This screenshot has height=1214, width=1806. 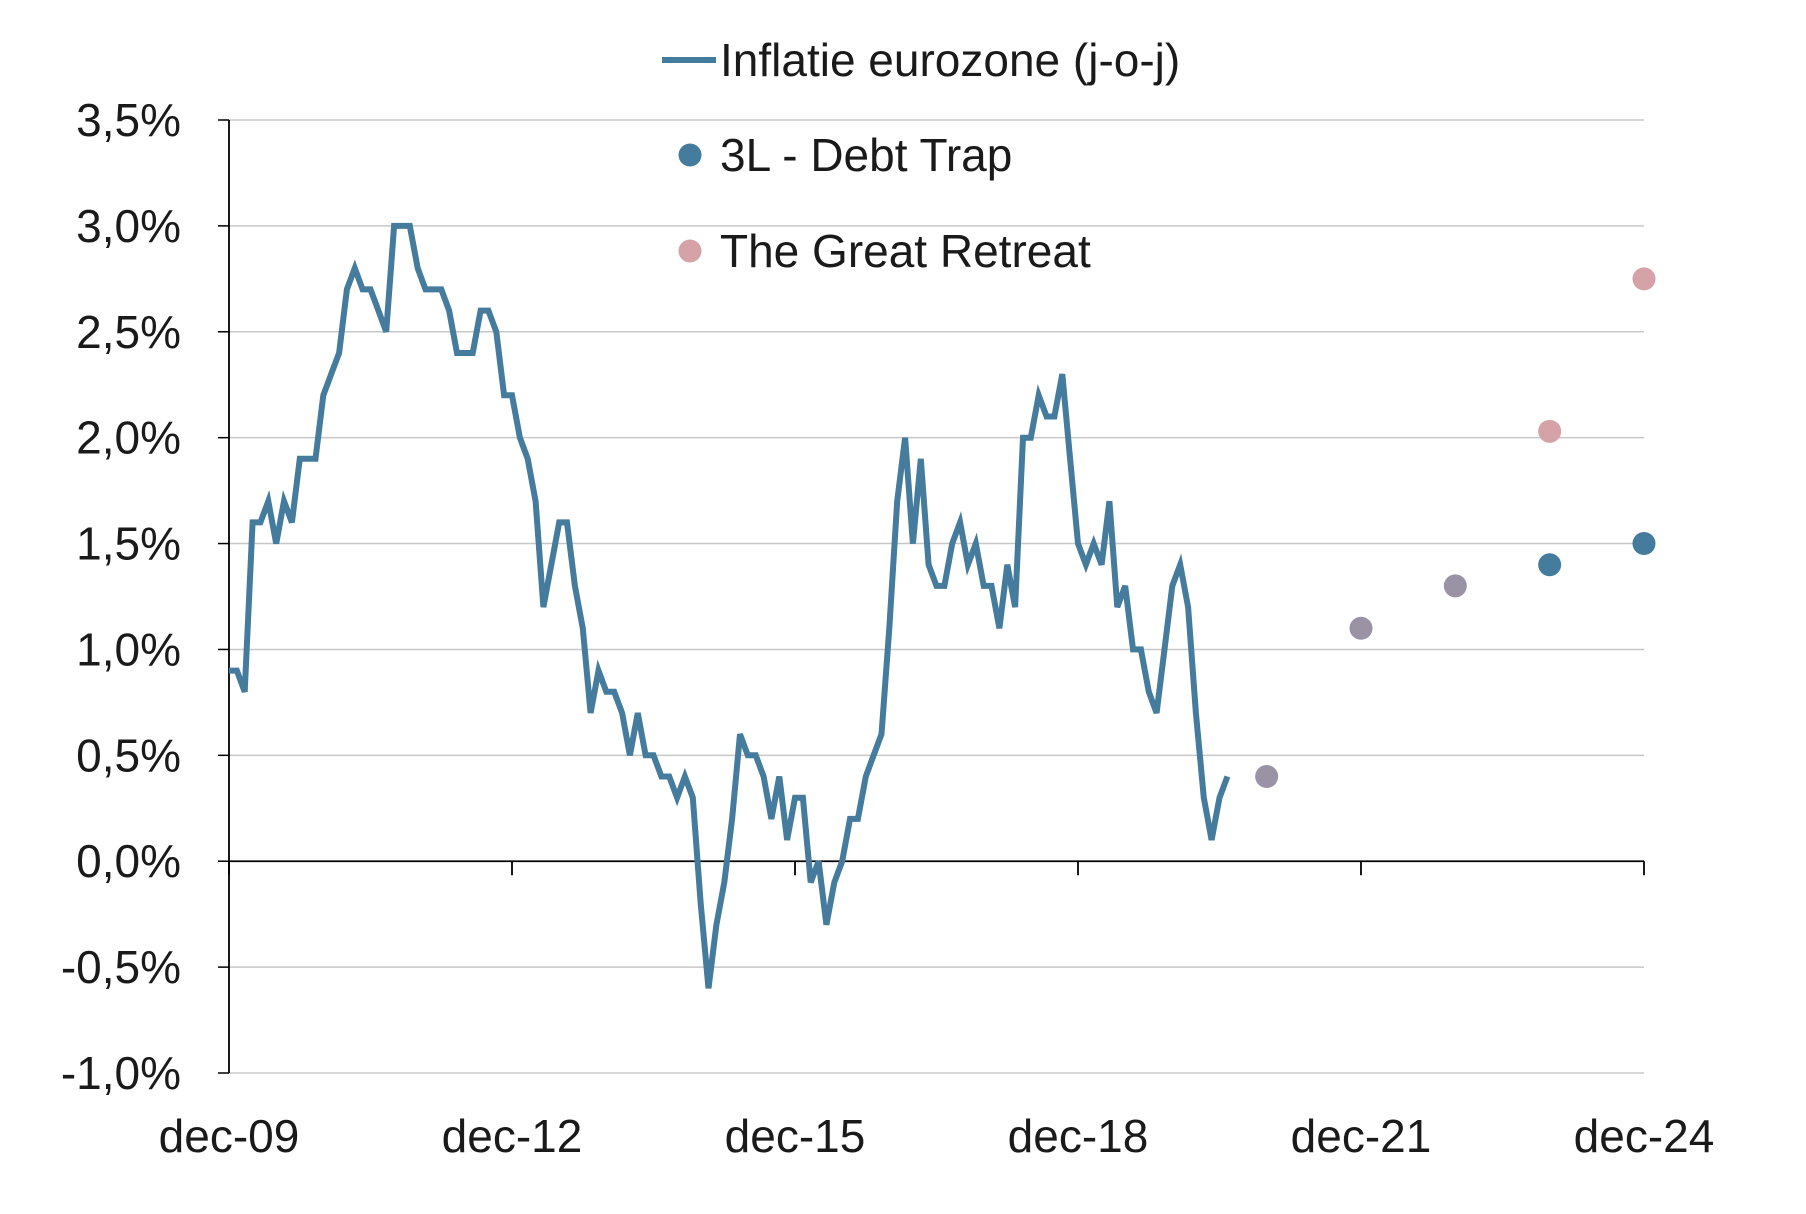 I want to click on y-tick-label: 3,0%, so click(x=128, y=226).